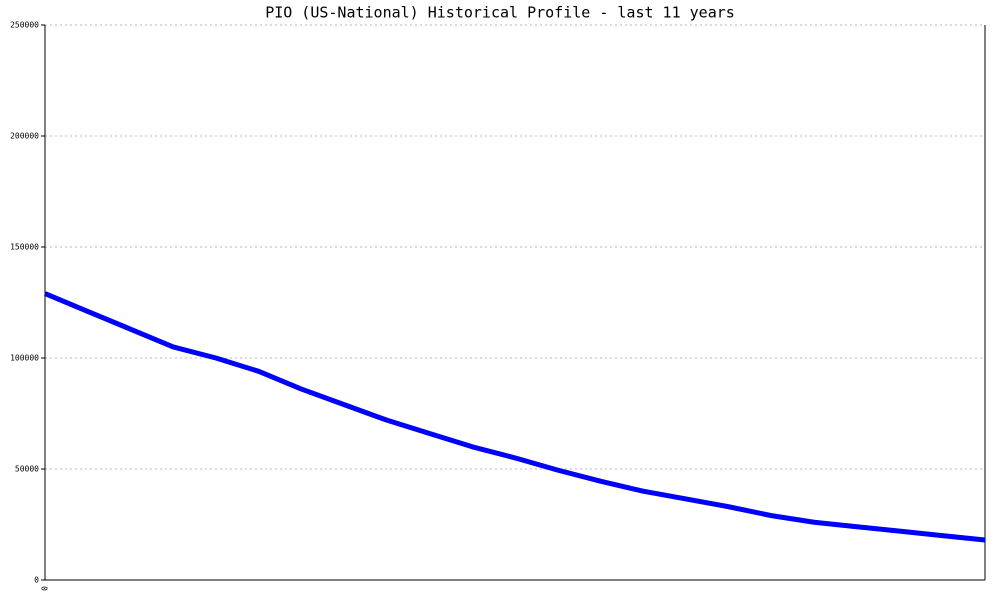 The width and height of the screenshot is (1000, 600). I want to click on y-tick-label: 100000, so click(24, 358).